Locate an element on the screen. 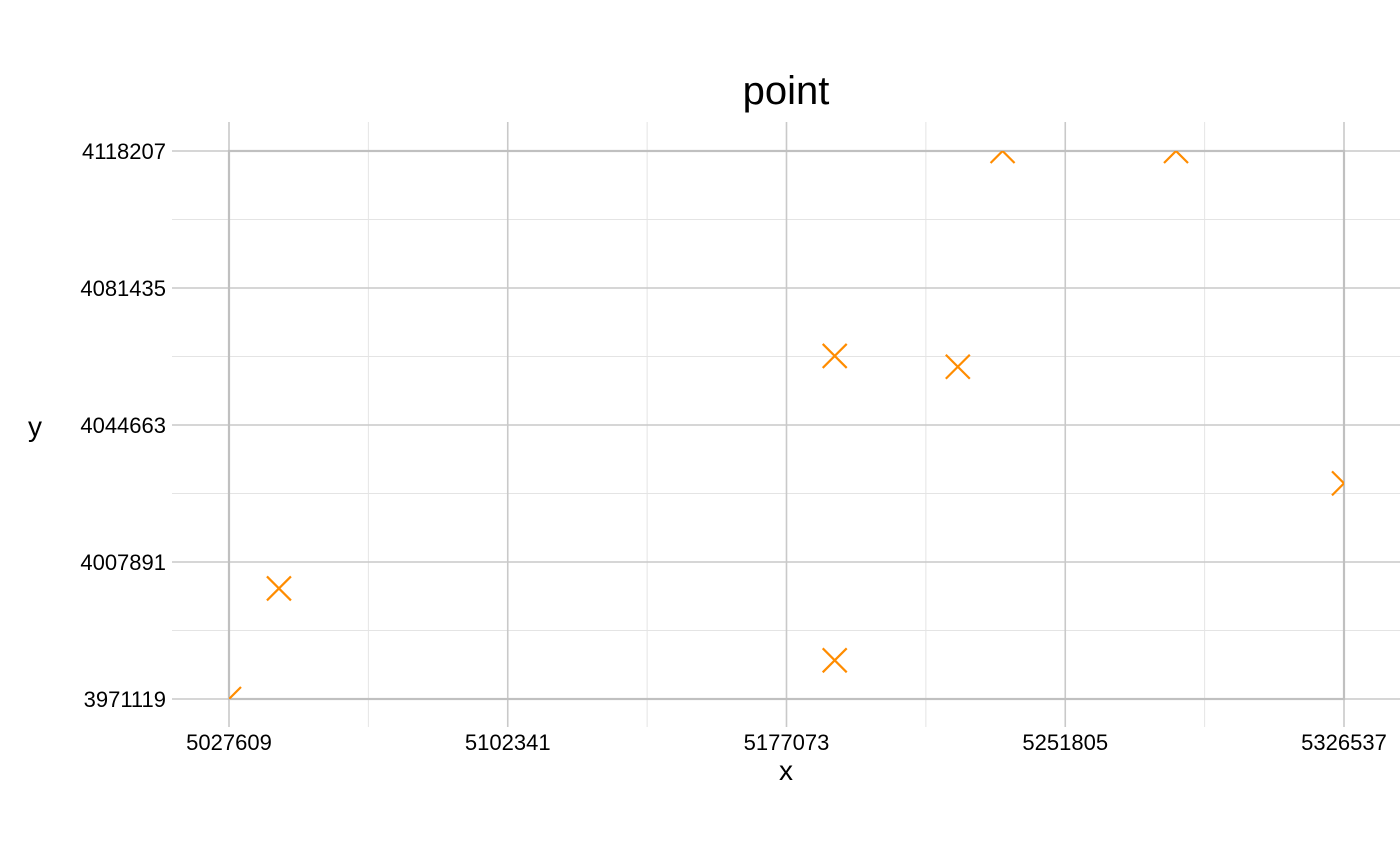  x-tick-labels: 5027609 5102341 5177073 5251805 5326537 is located at coordinates (786, 742).